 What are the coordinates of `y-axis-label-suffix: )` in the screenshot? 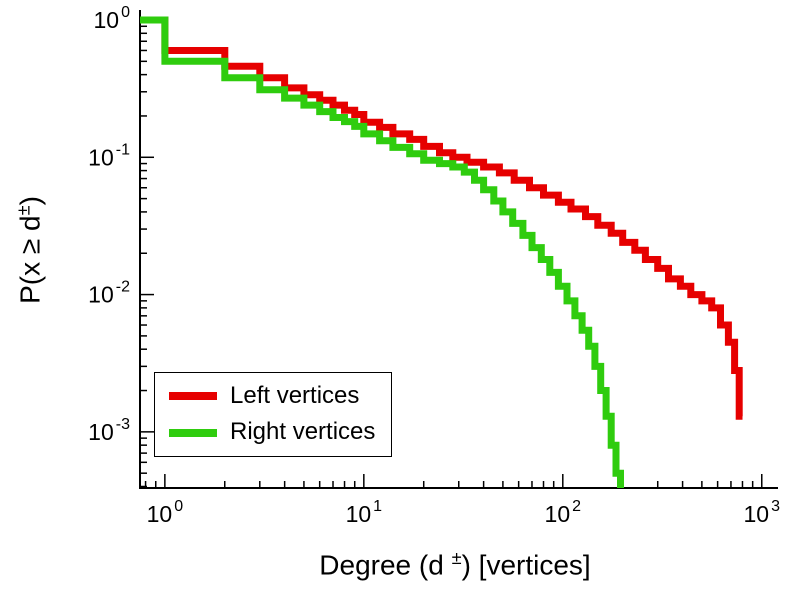 It's located at (30, 201).